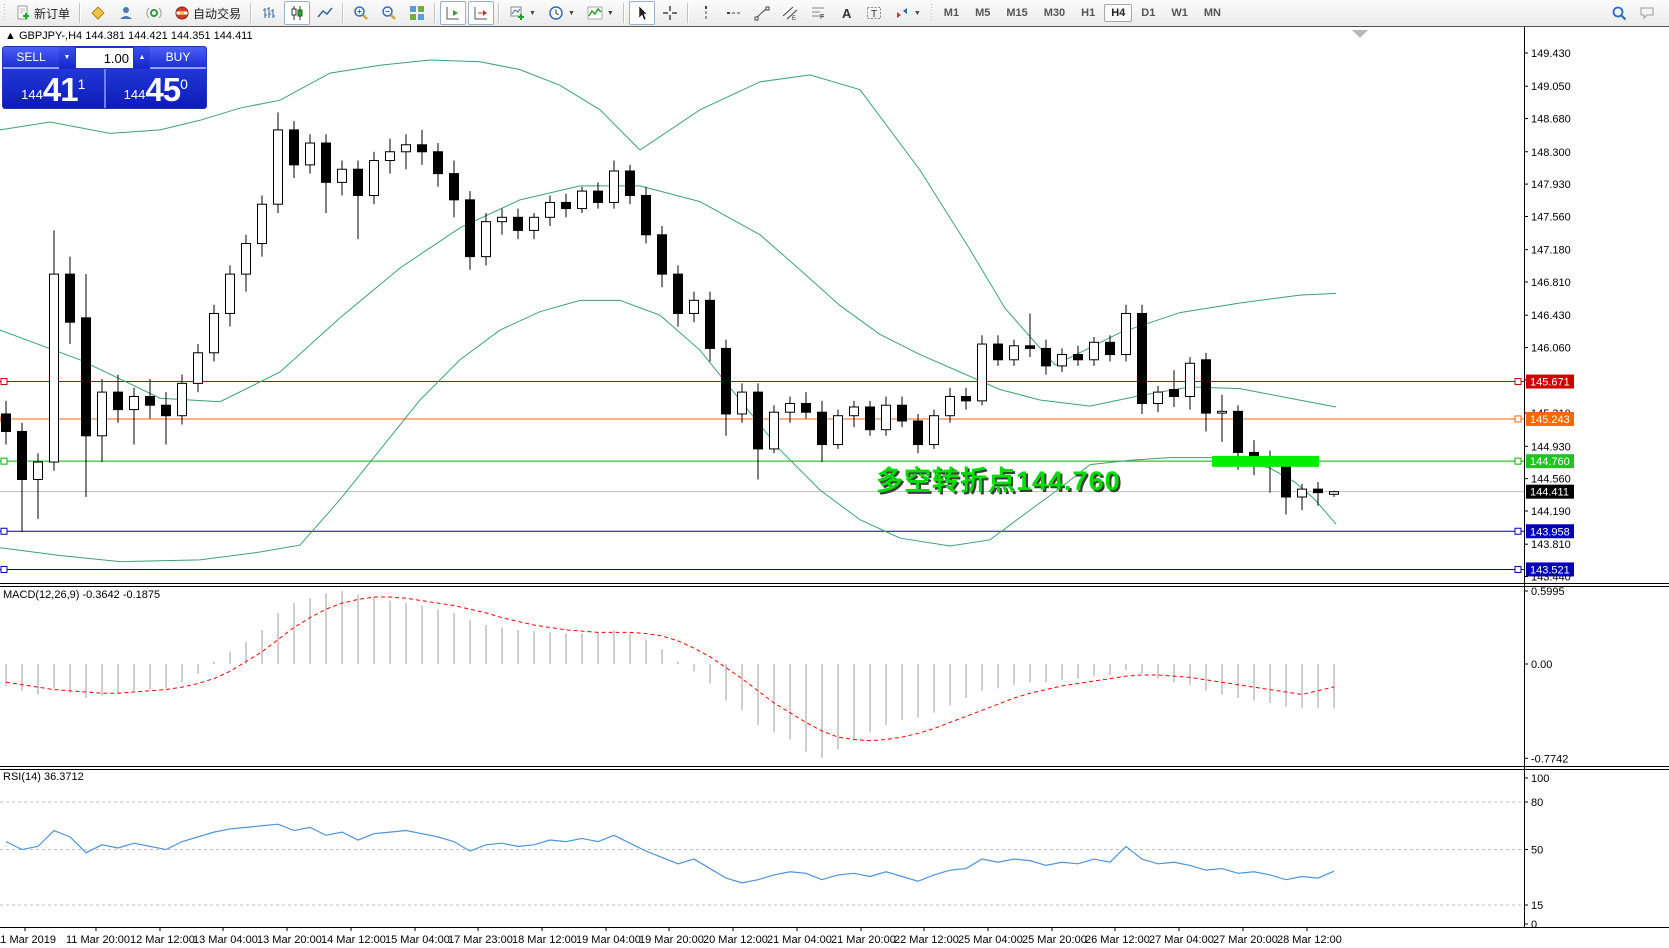 The height and width of the screenshot is (948, 1669). Describe the element at coordinates (269, 13) in the screenshot. I see `bar-chart-button` at that location.